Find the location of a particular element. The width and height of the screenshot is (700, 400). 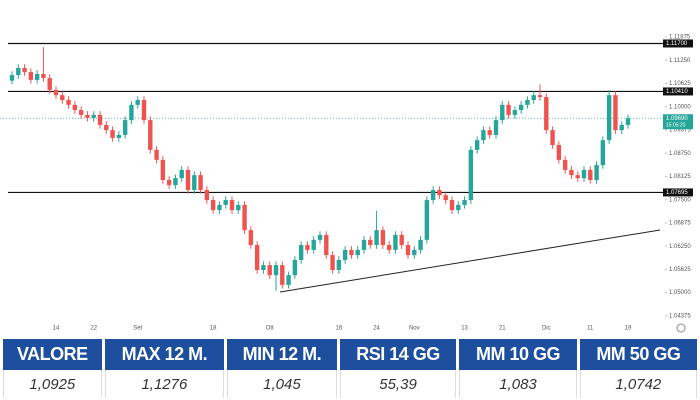

y-tick-label: 1.07500 is located at coordinates (680, 200).